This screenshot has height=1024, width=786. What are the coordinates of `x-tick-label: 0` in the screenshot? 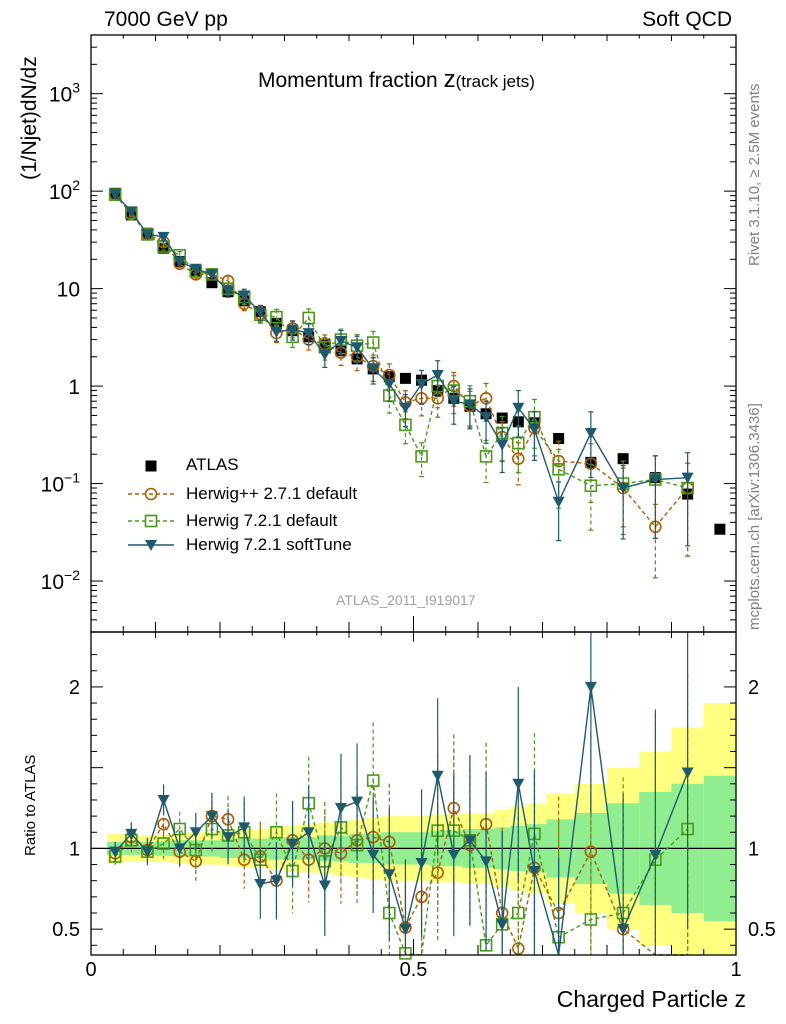 It's located at (90, 970).